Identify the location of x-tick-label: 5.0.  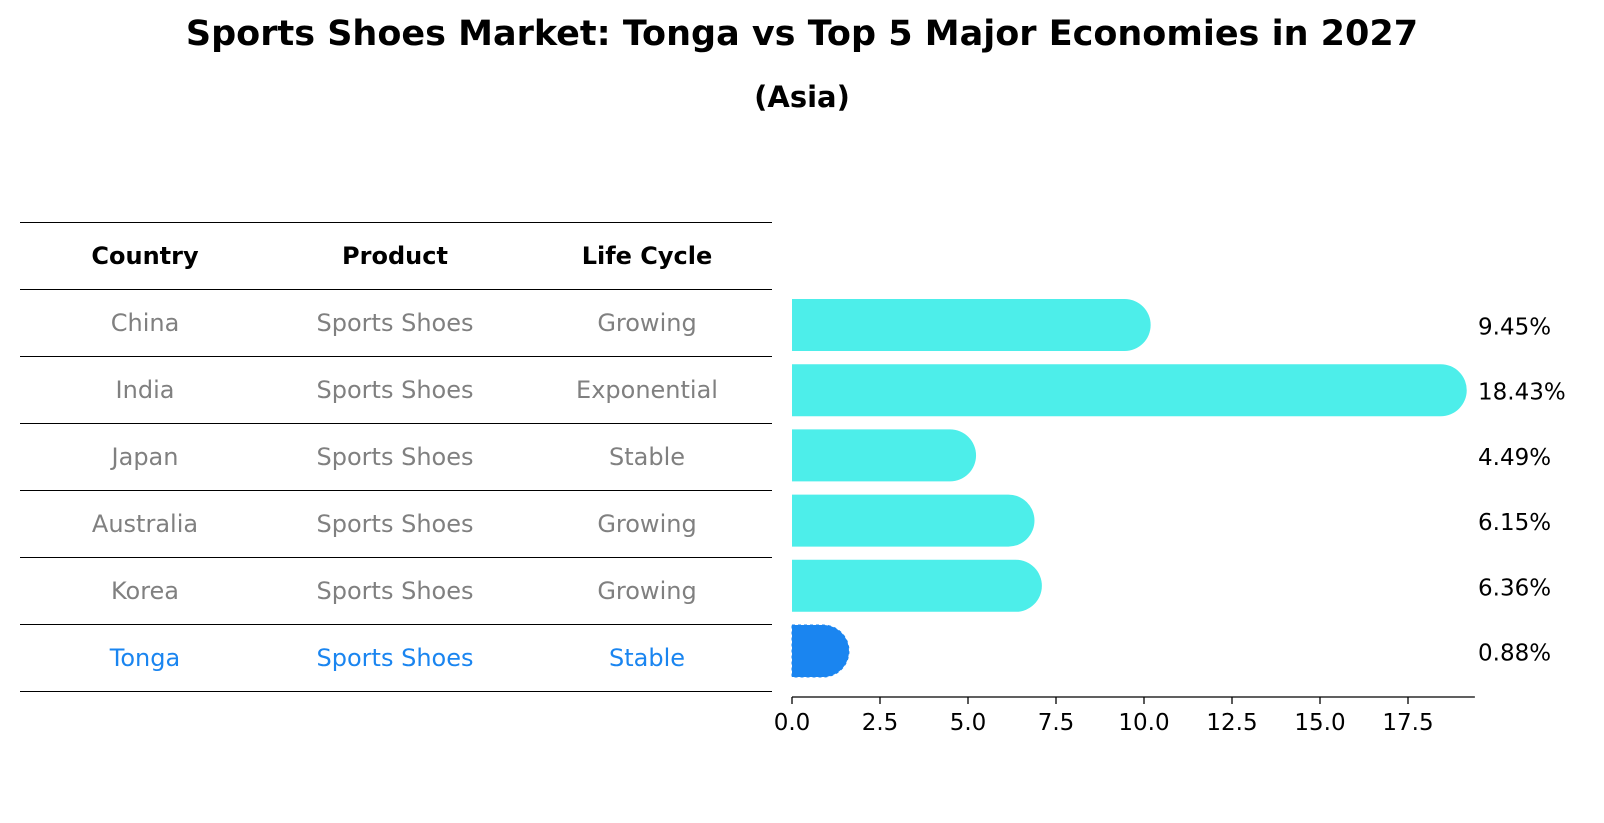
(968, 723).